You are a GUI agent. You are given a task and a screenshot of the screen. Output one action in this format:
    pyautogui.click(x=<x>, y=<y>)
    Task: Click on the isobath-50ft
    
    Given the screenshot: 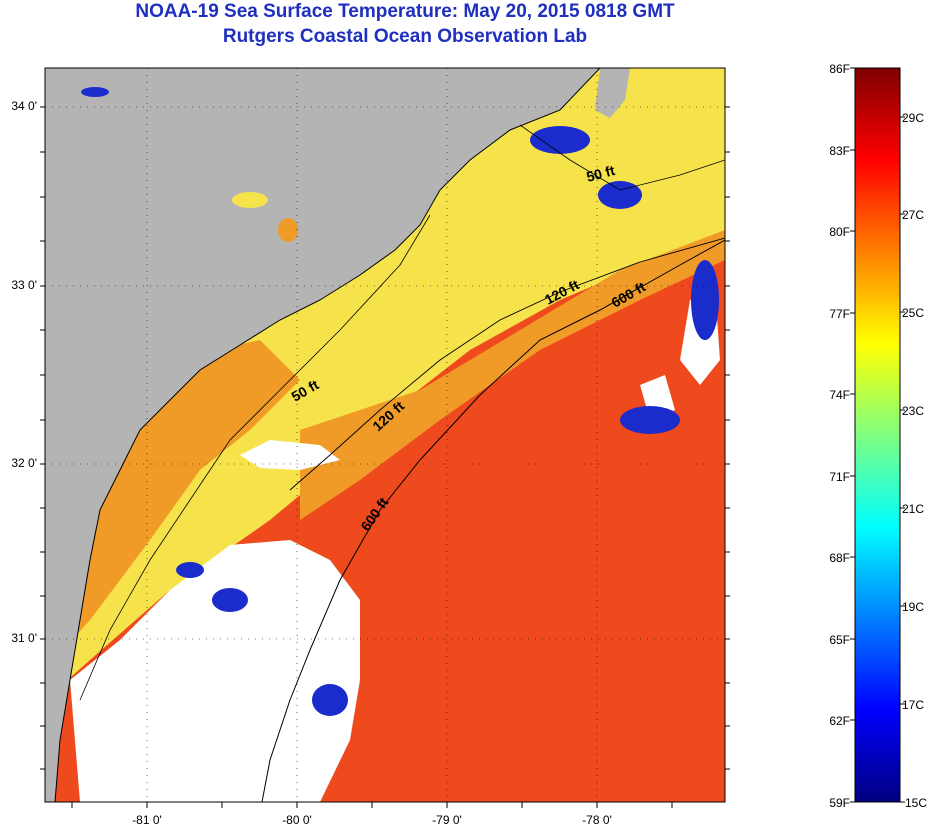 What is the action you would take?
    pyautogui.click(x=622, y=157)
    